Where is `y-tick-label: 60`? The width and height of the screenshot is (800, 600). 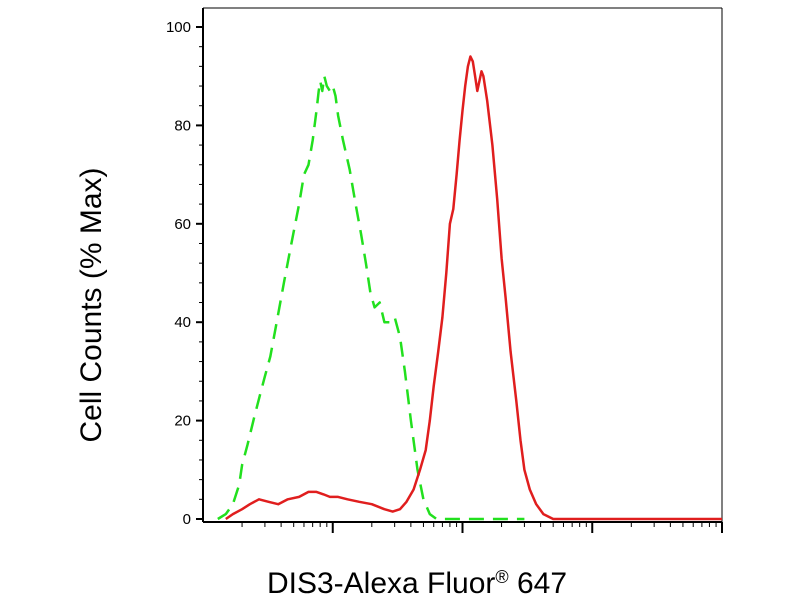
y-tick-label: 60 is located at coordinates (182, 224).